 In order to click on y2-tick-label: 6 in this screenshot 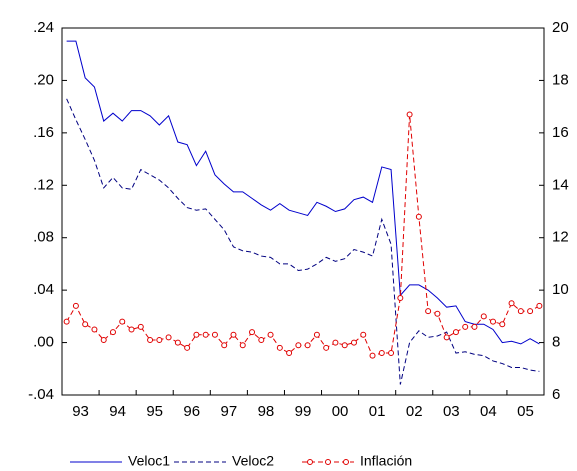, I will do `click(556, 394)`.